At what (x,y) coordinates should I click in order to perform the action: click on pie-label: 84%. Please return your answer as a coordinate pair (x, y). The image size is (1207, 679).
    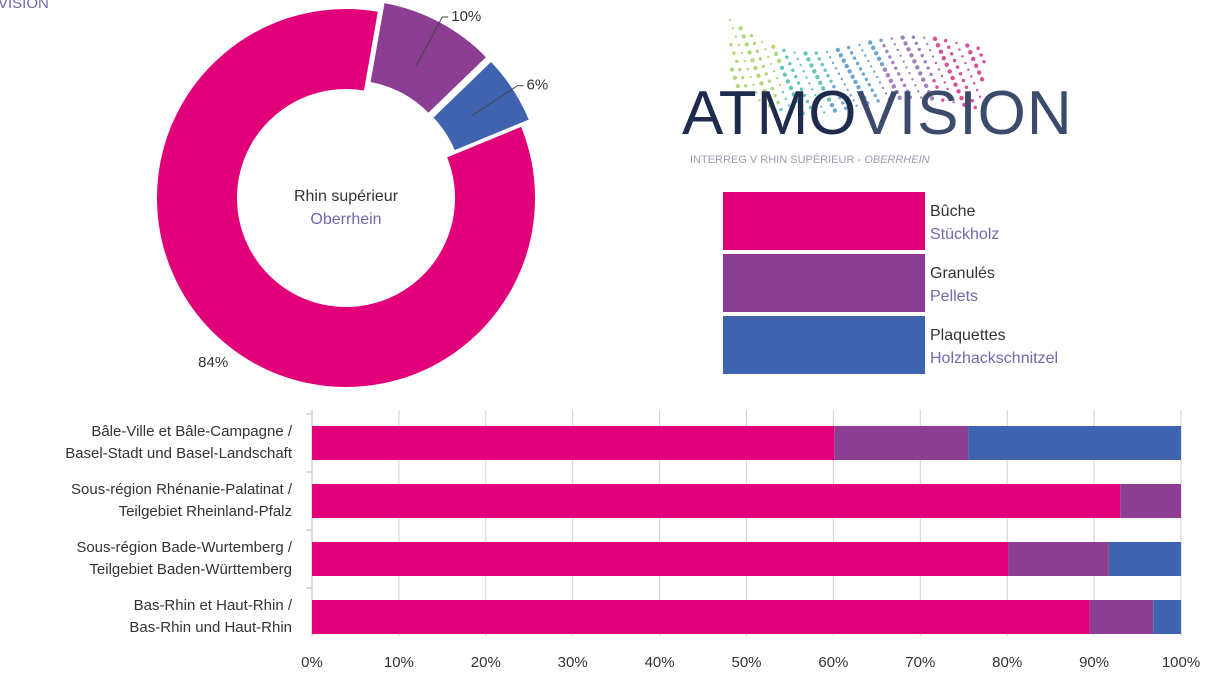
    Looking at the image, I should click on (213, 362).